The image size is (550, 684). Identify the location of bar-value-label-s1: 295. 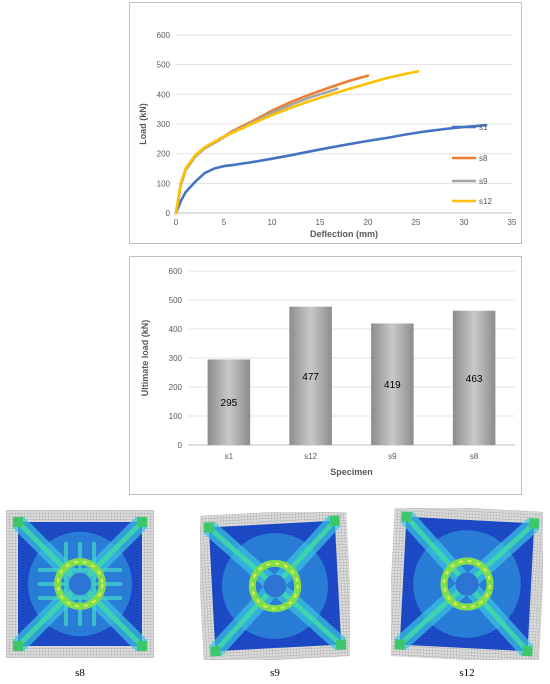
(229, 403).